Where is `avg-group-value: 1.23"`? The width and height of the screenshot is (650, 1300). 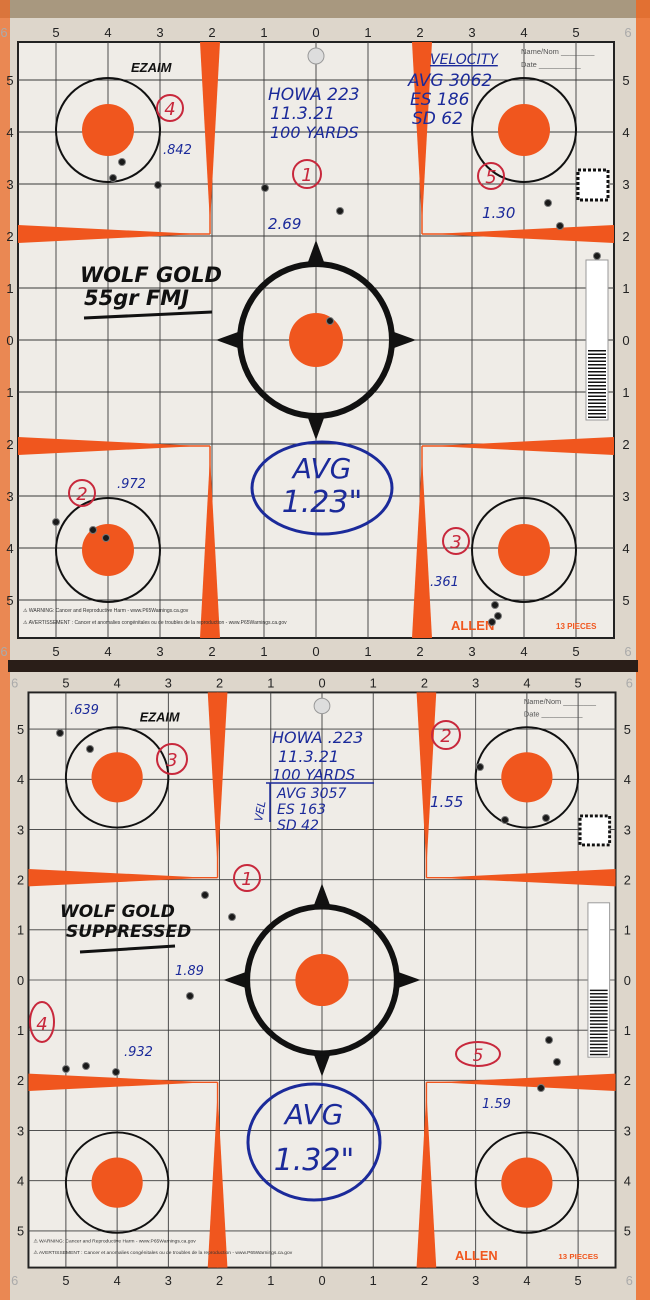 avg-group-value: 1.23" is located at coordinates (322, 502).